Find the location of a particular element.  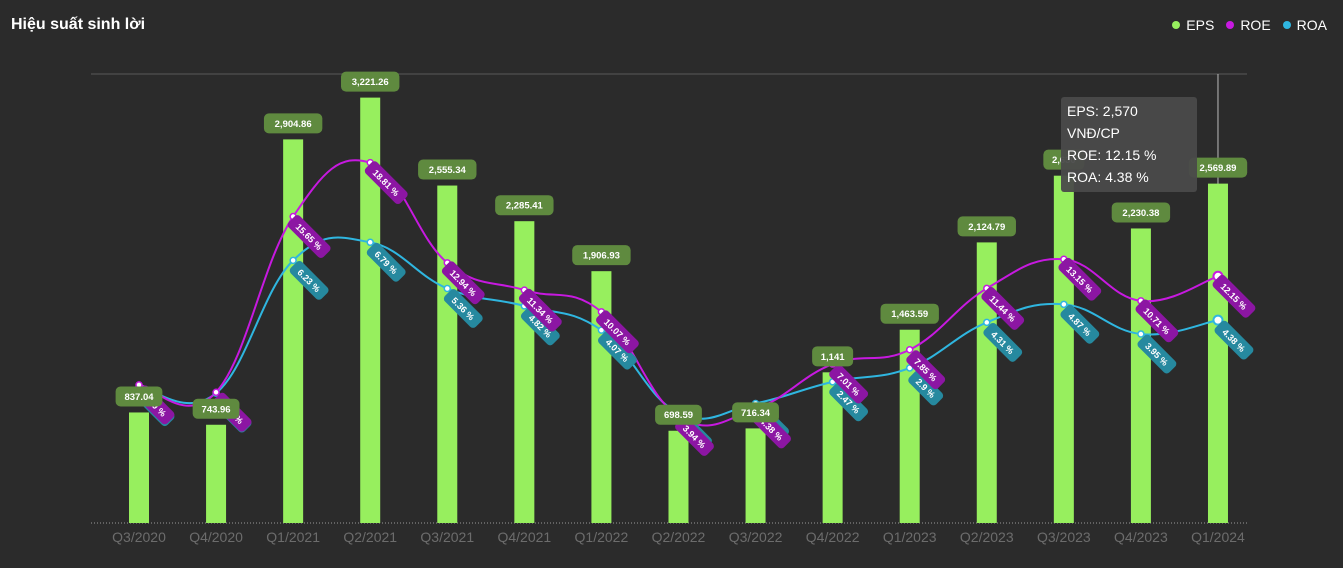

eps-data-label: 1,906.93 is located at coordinates (601, 256).